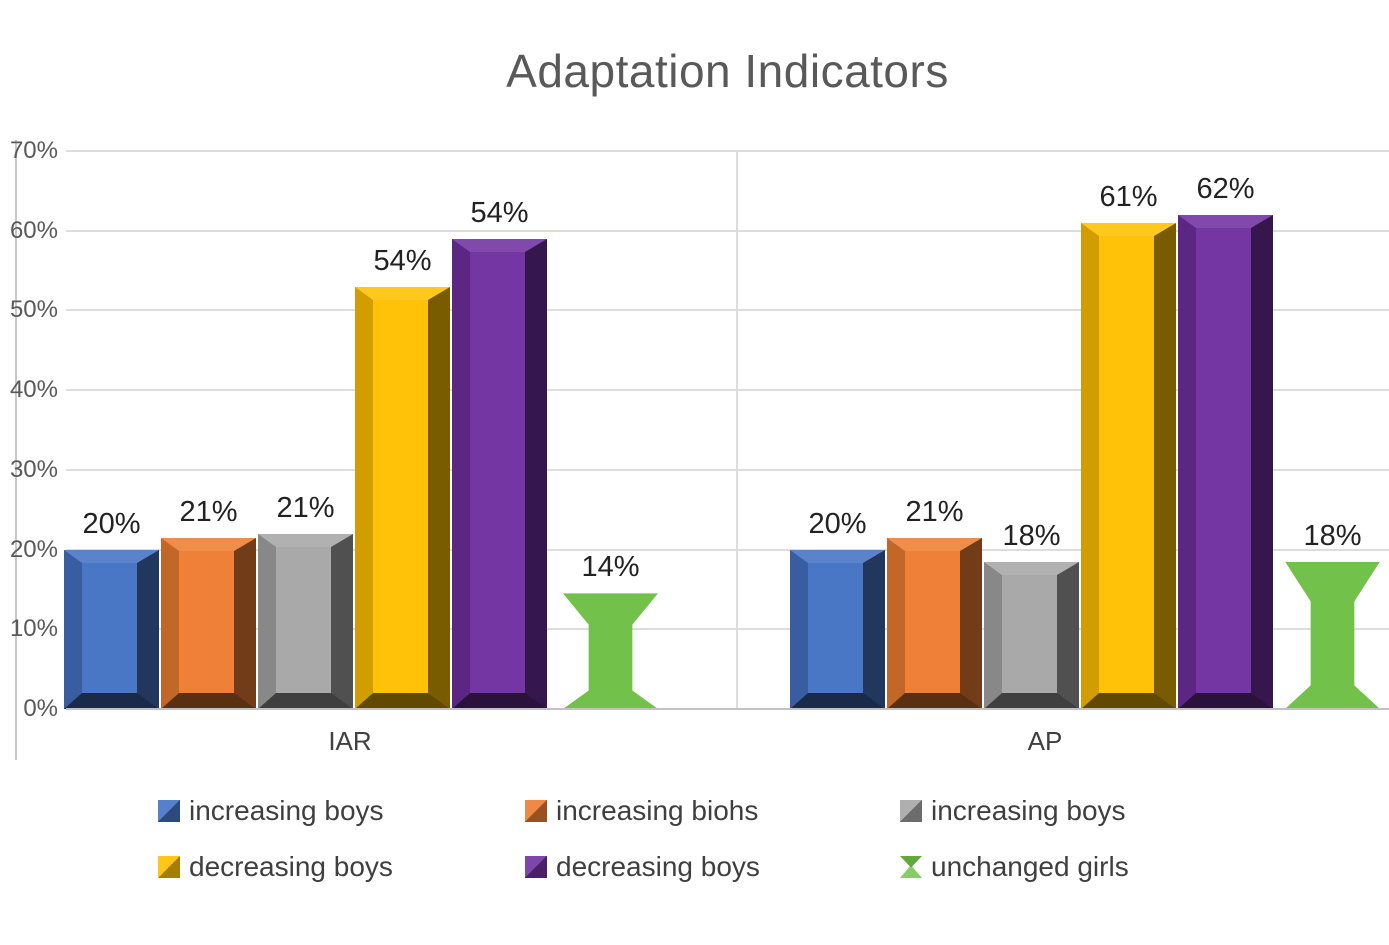 This screenshot has height=945, width=1389. I want to click on y-tick-label: 30%, so click(33, 469).